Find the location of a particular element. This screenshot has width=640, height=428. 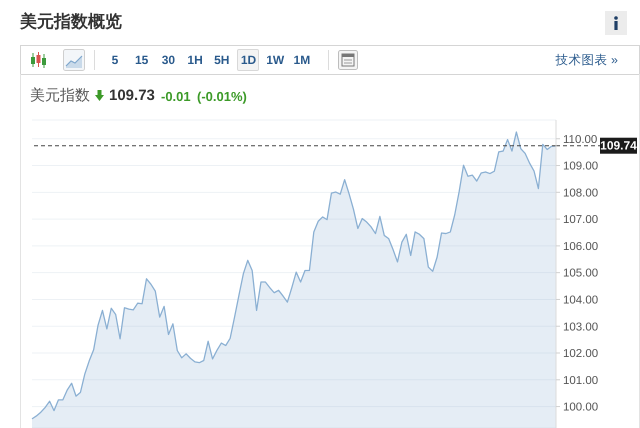

text: 技术图表 » is located at coordinates (587, 60).